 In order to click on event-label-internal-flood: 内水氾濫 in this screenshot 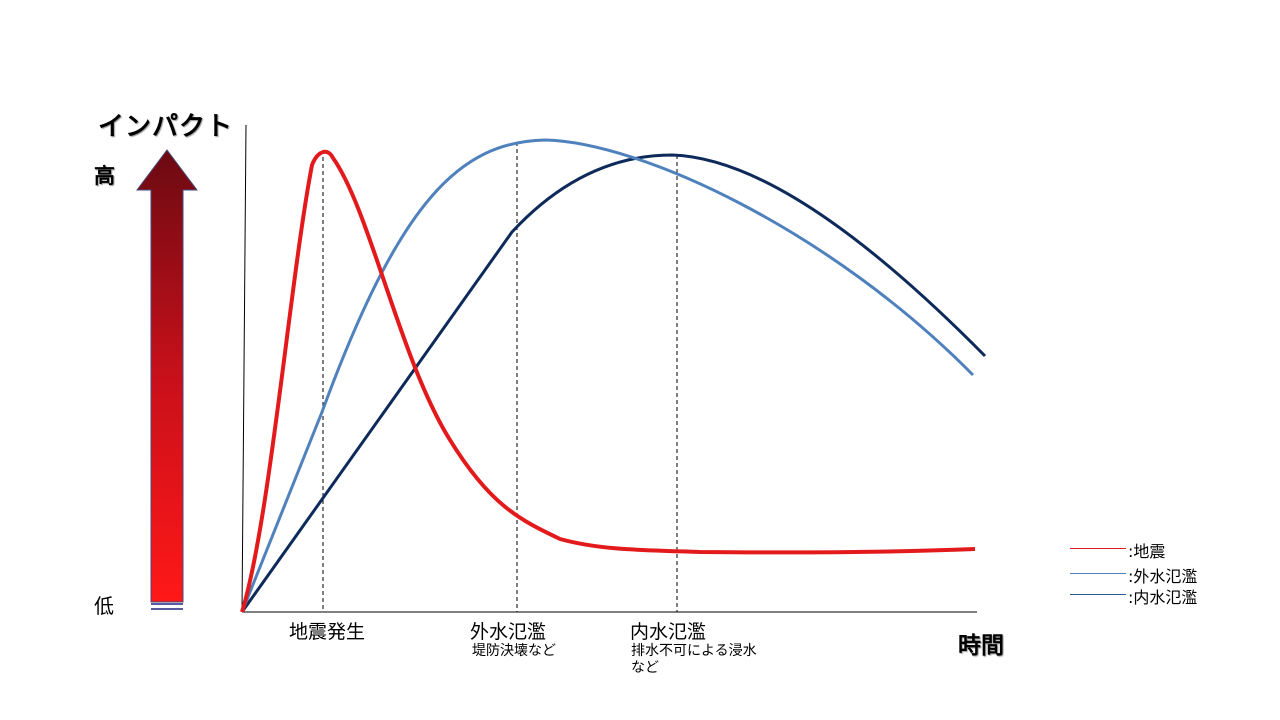, I will do `click(668, 632)`.